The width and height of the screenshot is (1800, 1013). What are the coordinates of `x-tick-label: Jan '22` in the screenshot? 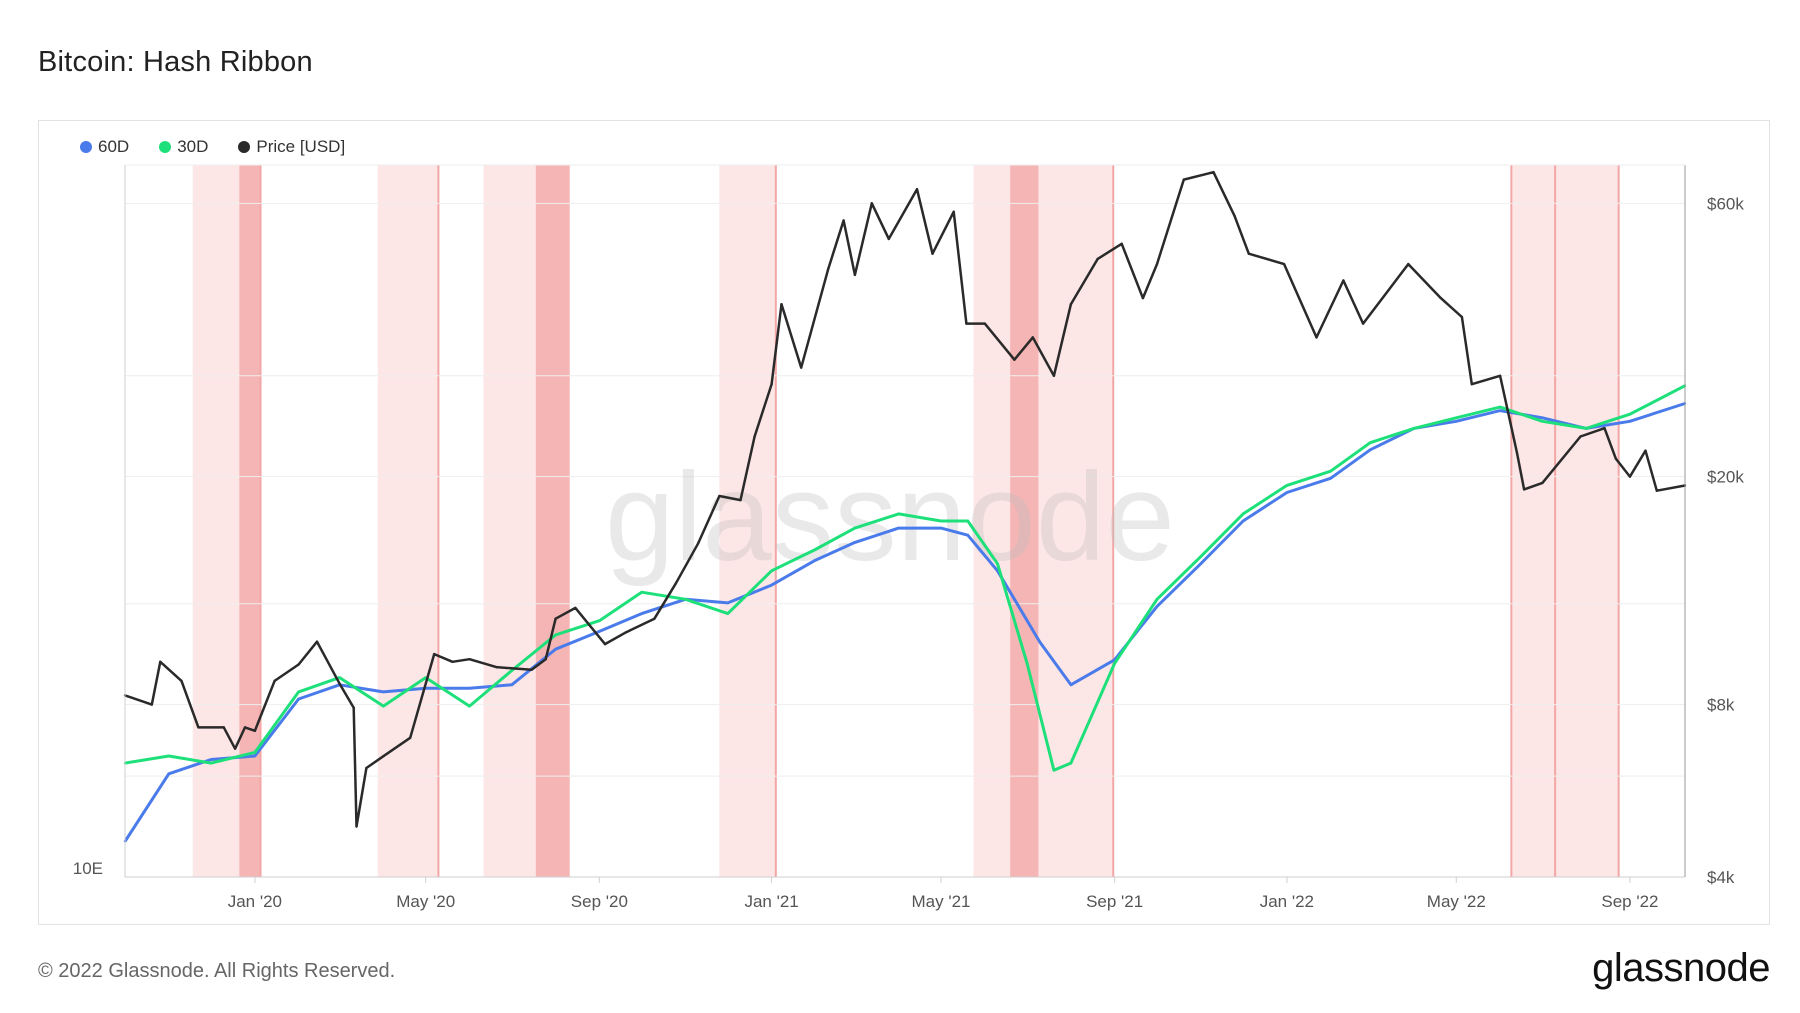 It's located at (1287, 901).